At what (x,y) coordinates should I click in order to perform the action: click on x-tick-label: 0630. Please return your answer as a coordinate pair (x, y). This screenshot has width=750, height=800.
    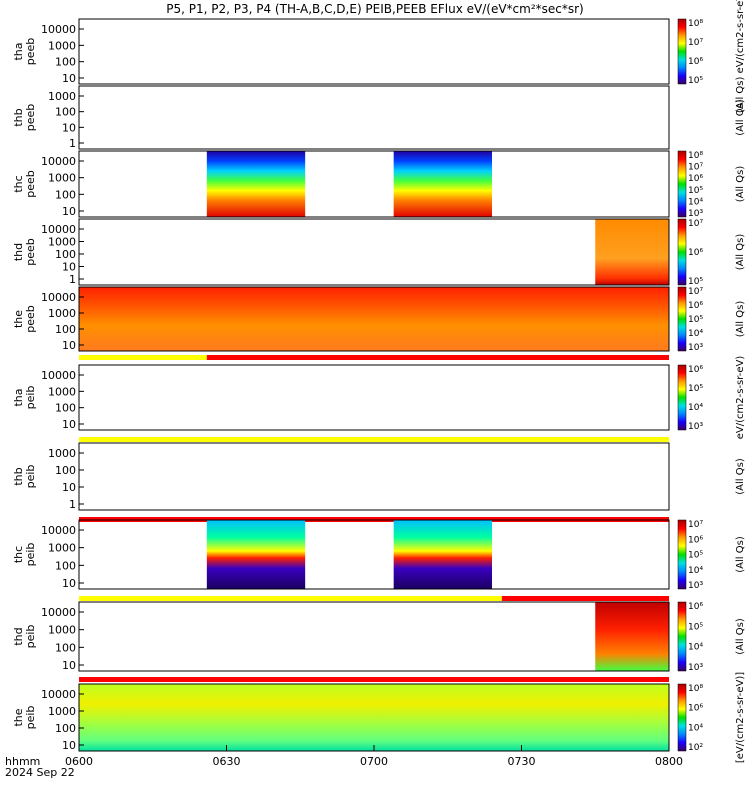
    Looking at the image, I should click on (227, 761).